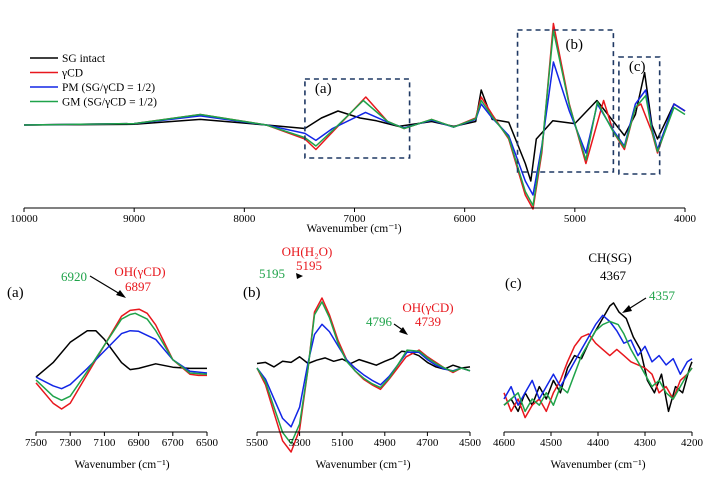 Image resolution: width=706 pixels, height=497 pixels. Describe the element at coordinates (662, 295) in the screenshot. I see `panel-c-annotation-4357: 4357` at that location.